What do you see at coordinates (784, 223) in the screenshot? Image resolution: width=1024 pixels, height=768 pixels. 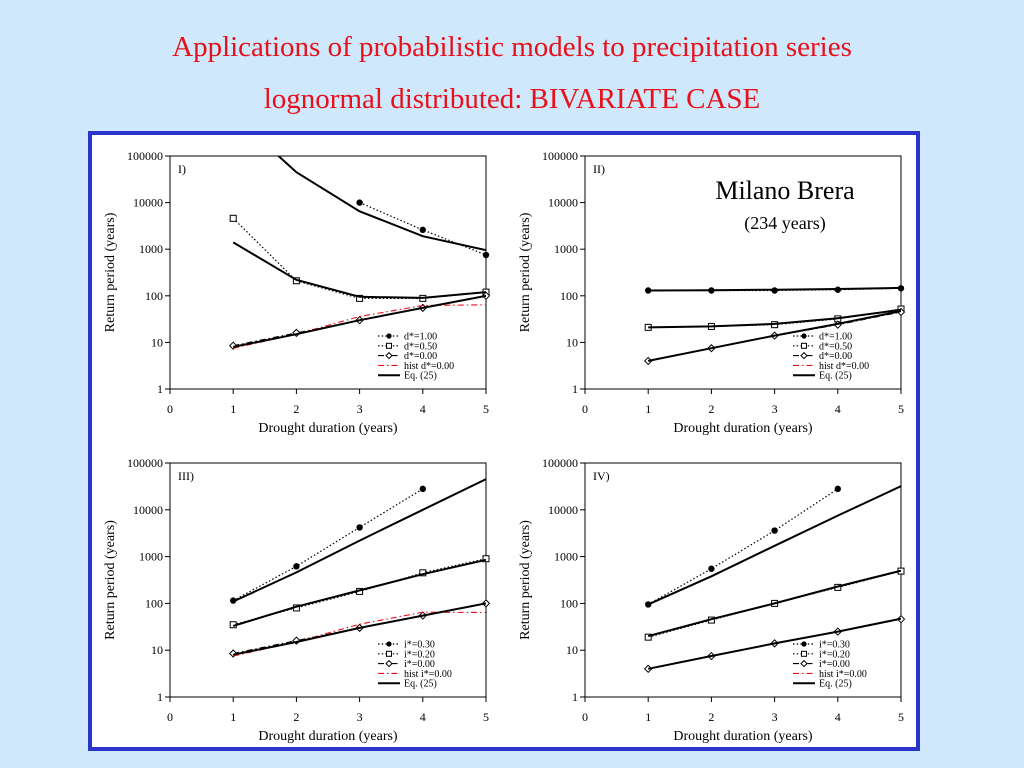 I see `record-length: (234 years)` at bounding box center [784, 223].